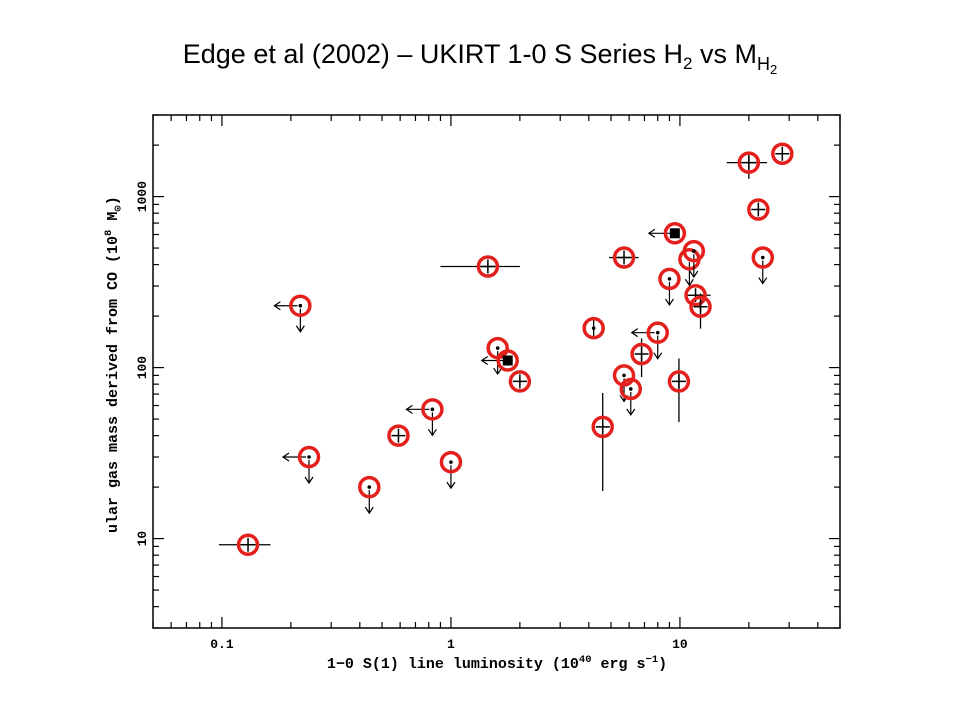  I want to click on y-axis-label-exponent: 8, so click(109, 233).